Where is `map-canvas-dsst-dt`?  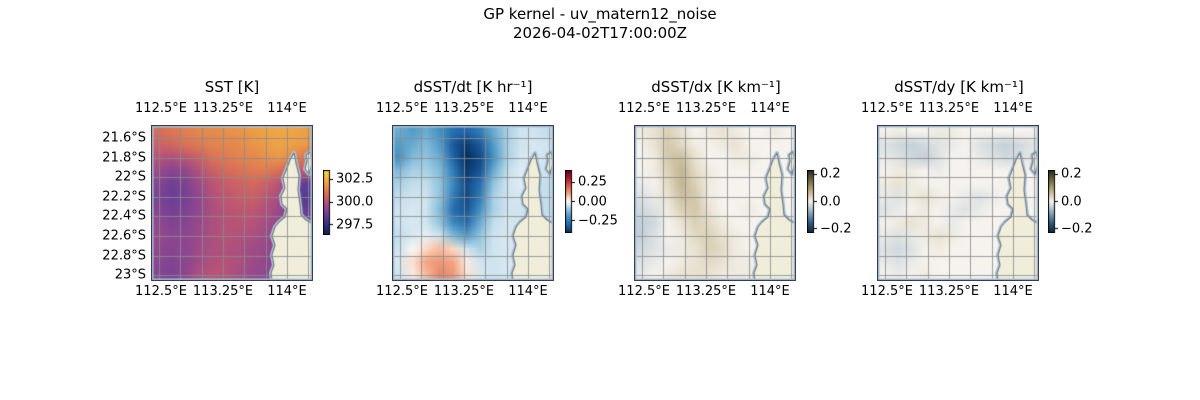
map-canvas-dsst-dt is located at coordinates (473, 203).